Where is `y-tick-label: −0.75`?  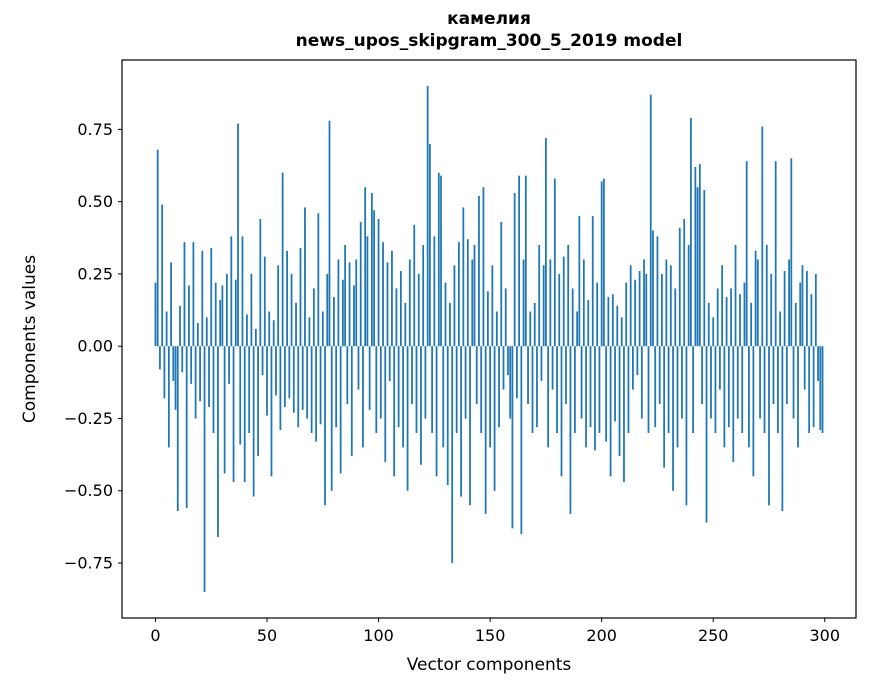
y-tick-label: −0.75 is located at coordinates (88, 563).